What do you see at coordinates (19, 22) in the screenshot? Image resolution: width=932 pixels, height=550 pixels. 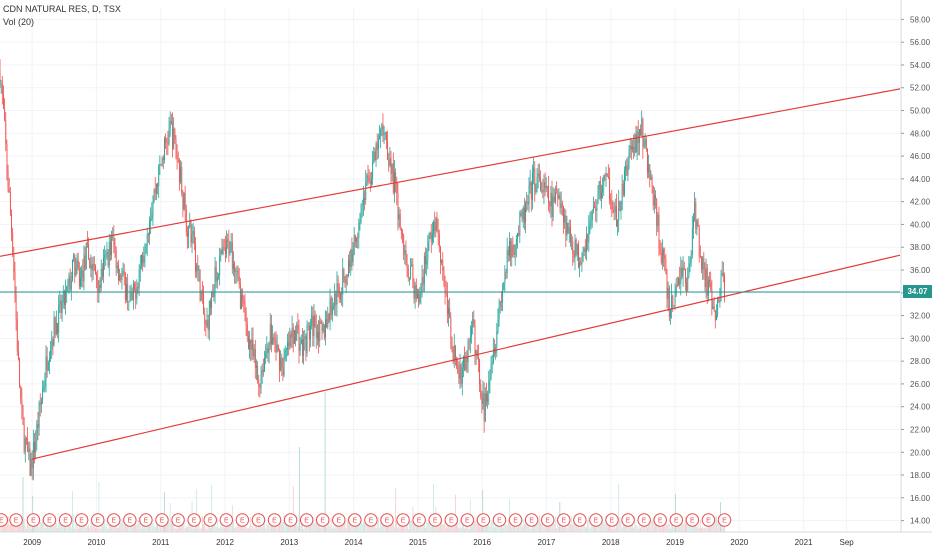 I see `volume-indicator-label: Vol (20)` at bounding box center [19, 22].